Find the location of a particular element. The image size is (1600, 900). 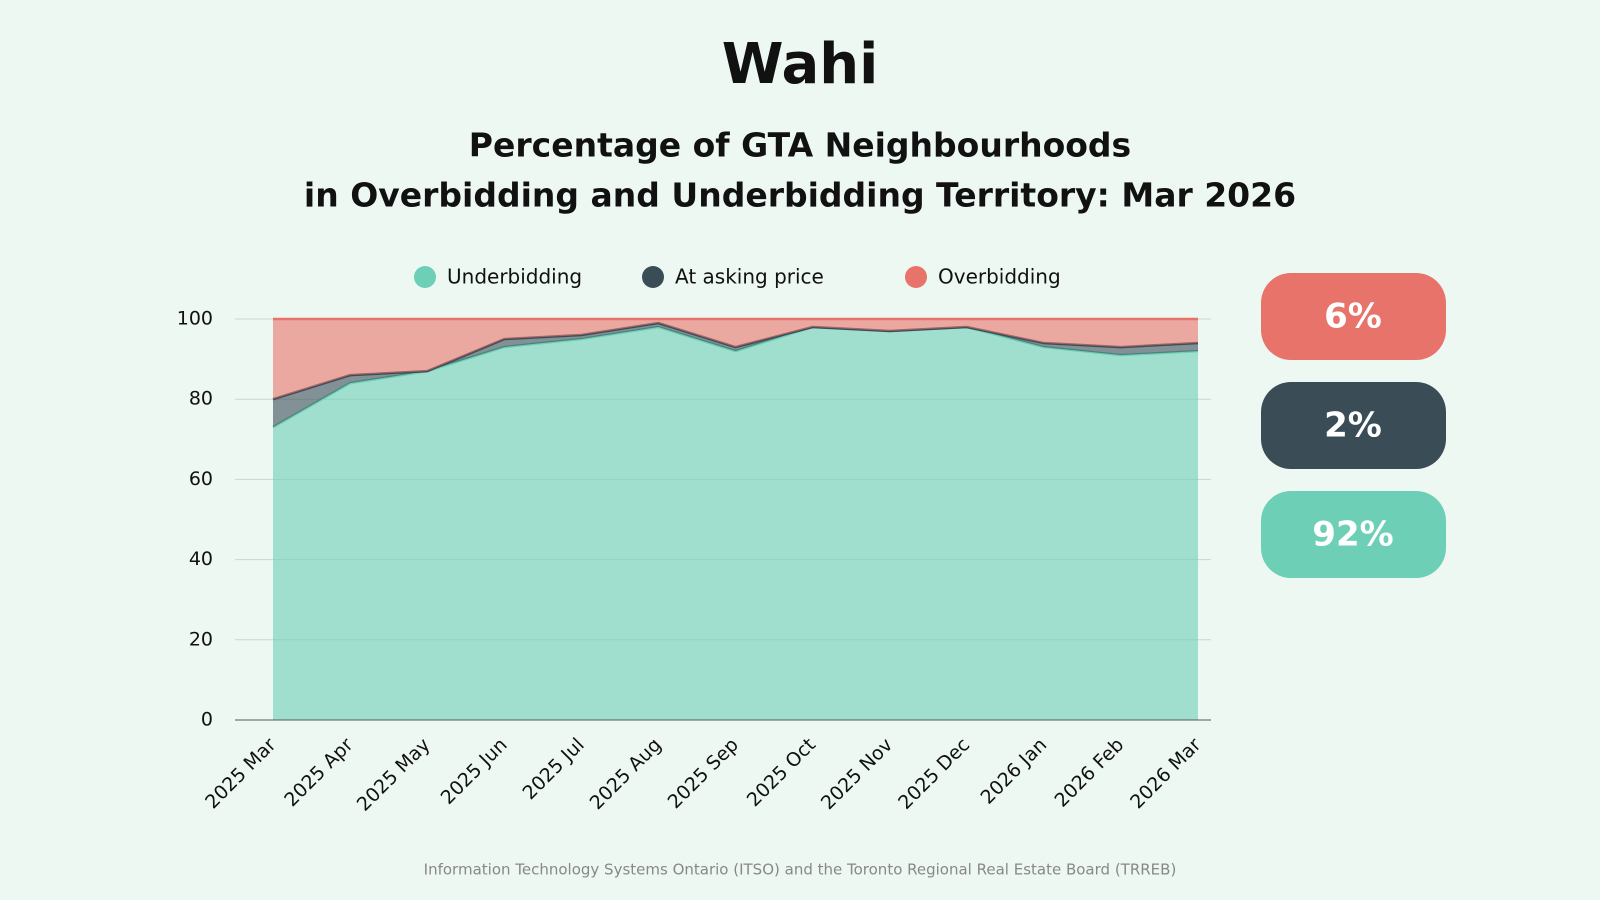

area is located at coordinates (735, 359).